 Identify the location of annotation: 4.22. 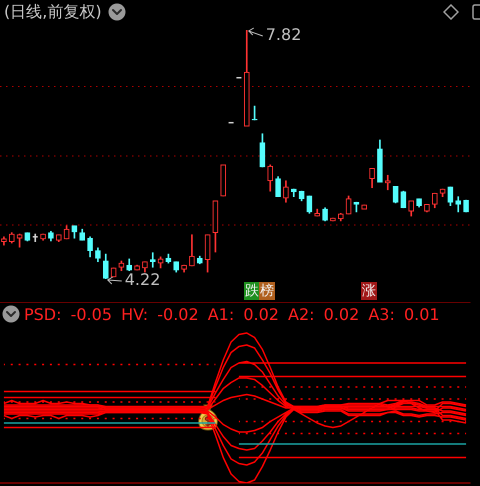
(142, 280).